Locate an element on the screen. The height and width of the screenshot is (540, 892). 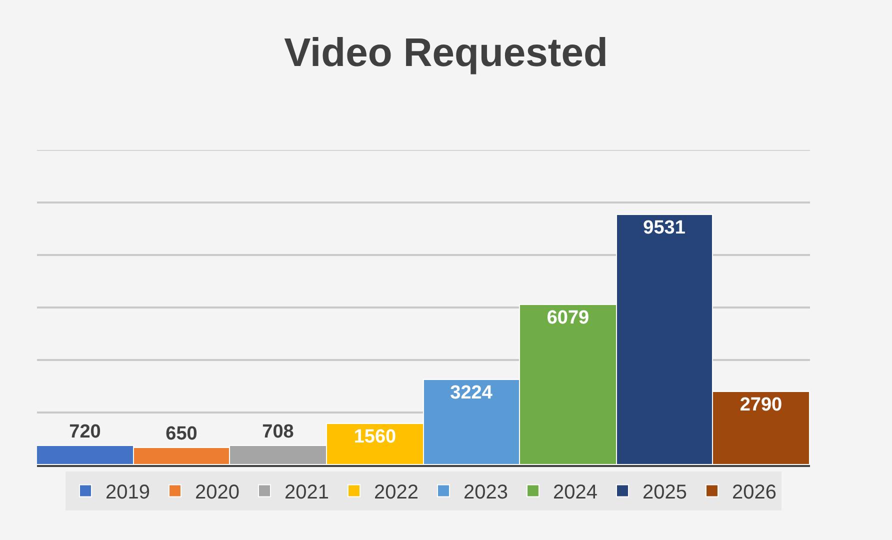
data-label: 3224 is located at coordinates (471, 393).